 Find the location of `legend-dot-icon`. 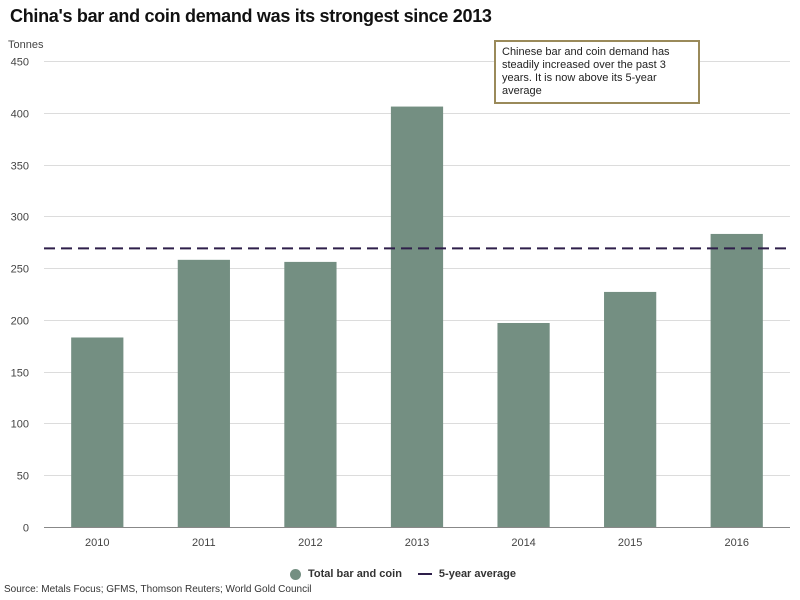

legend-dot-icon is located at coordinates (295, 574).